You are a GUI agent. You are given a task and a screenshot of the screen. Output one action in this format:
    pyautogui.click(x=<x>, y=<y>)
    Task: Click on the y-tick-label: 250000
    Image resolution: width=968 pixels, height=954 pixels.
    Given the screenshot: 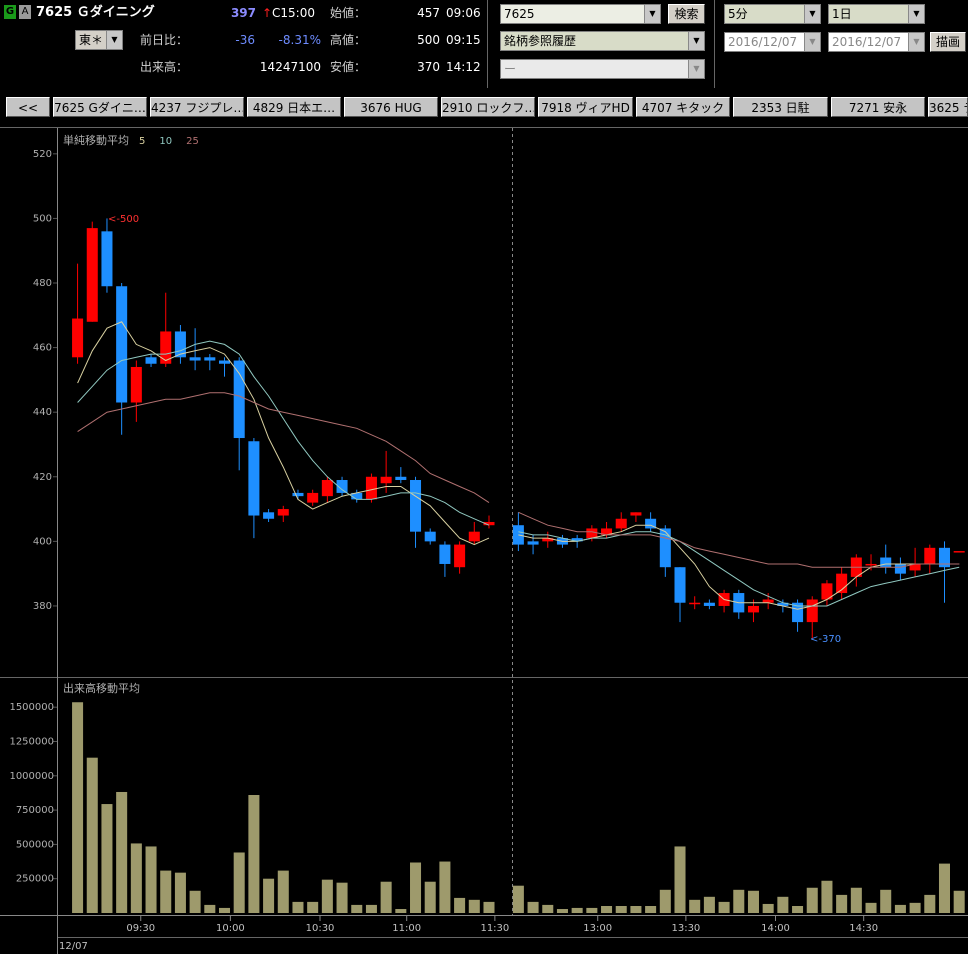 What is the action you would take?
    pyautogui.click(x=35, y=879)
    